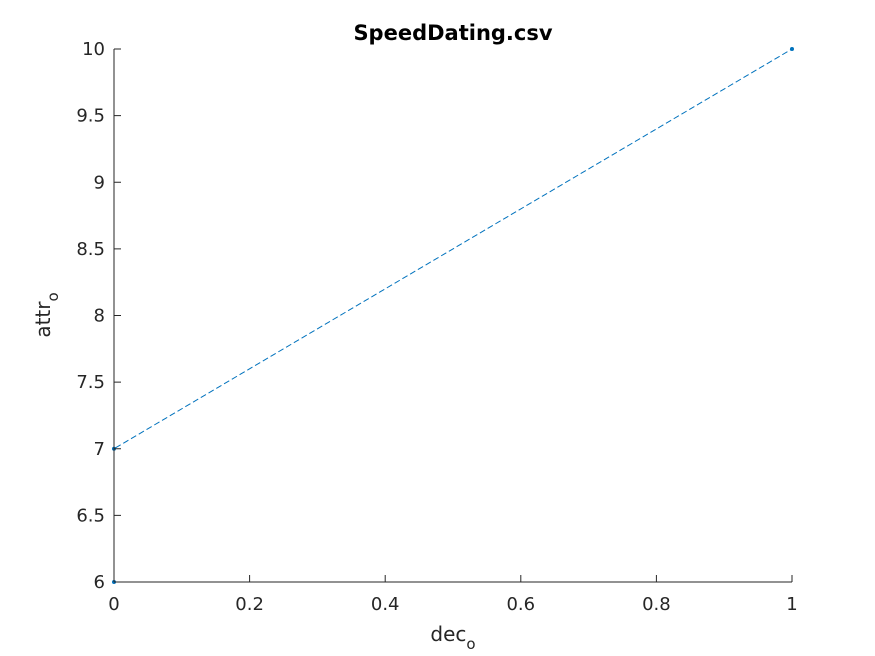  I want to click on x-tick-label: 0, so click(113, 604).